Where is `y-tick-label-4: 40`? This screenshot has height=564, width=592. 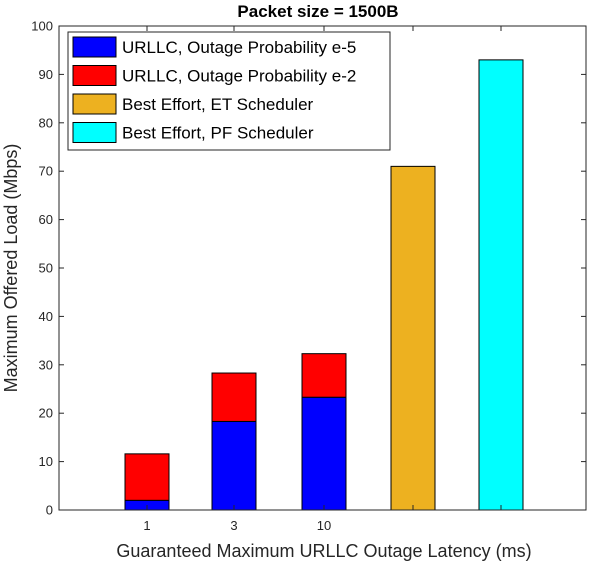 y-tick-label-4: 40 is located at coordinates (46, 316).